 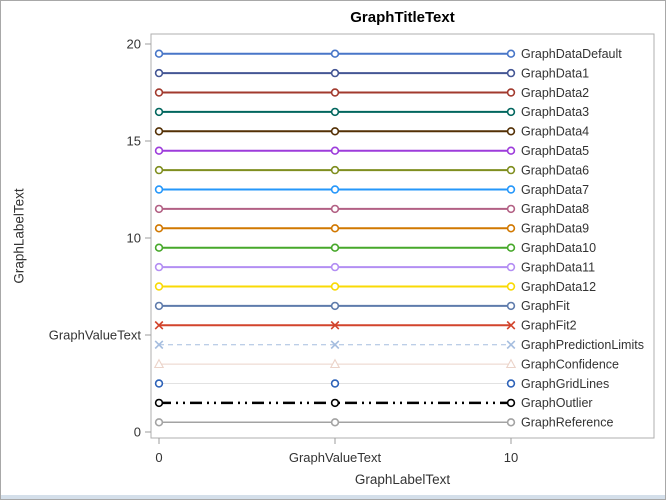 What do you see at coordinates (555, 151) in the screenshot?
I see `series-label-GraphData5: GraphData5` at bounding box center [555, 151].